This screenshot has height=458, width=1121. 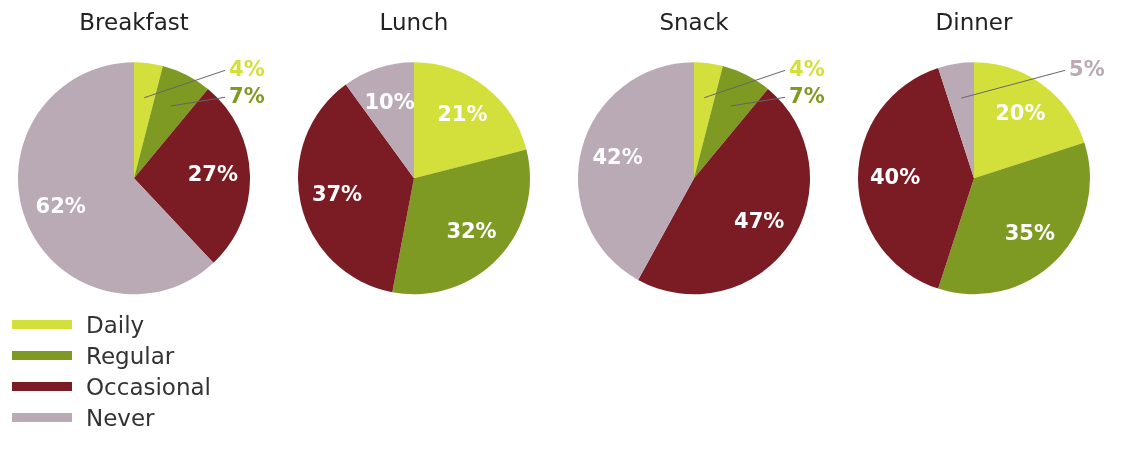 I want to click on chart-title: Dinner, so click(x=974, y=21).